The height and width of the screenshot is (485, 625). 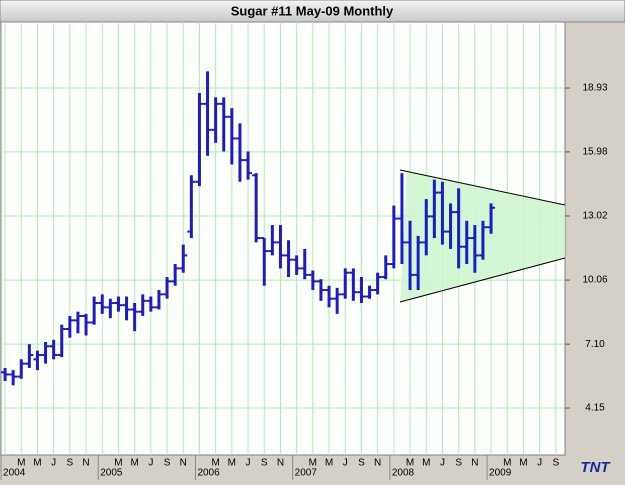 What do you see at coordinates (14, 473) in the screenshot?
I see `x-tick-label: 2004` at bounding box center [14, 473].